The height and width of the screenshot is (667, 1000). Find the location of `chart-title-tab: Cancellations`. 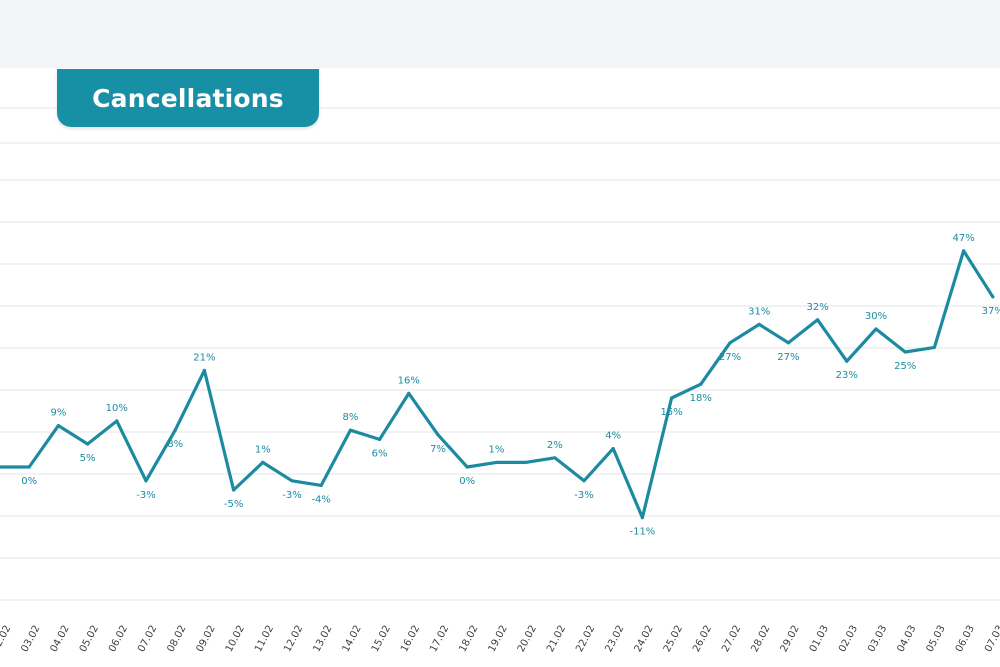

chart-title-tab: Cancellations is located at coordinates (188, 98).